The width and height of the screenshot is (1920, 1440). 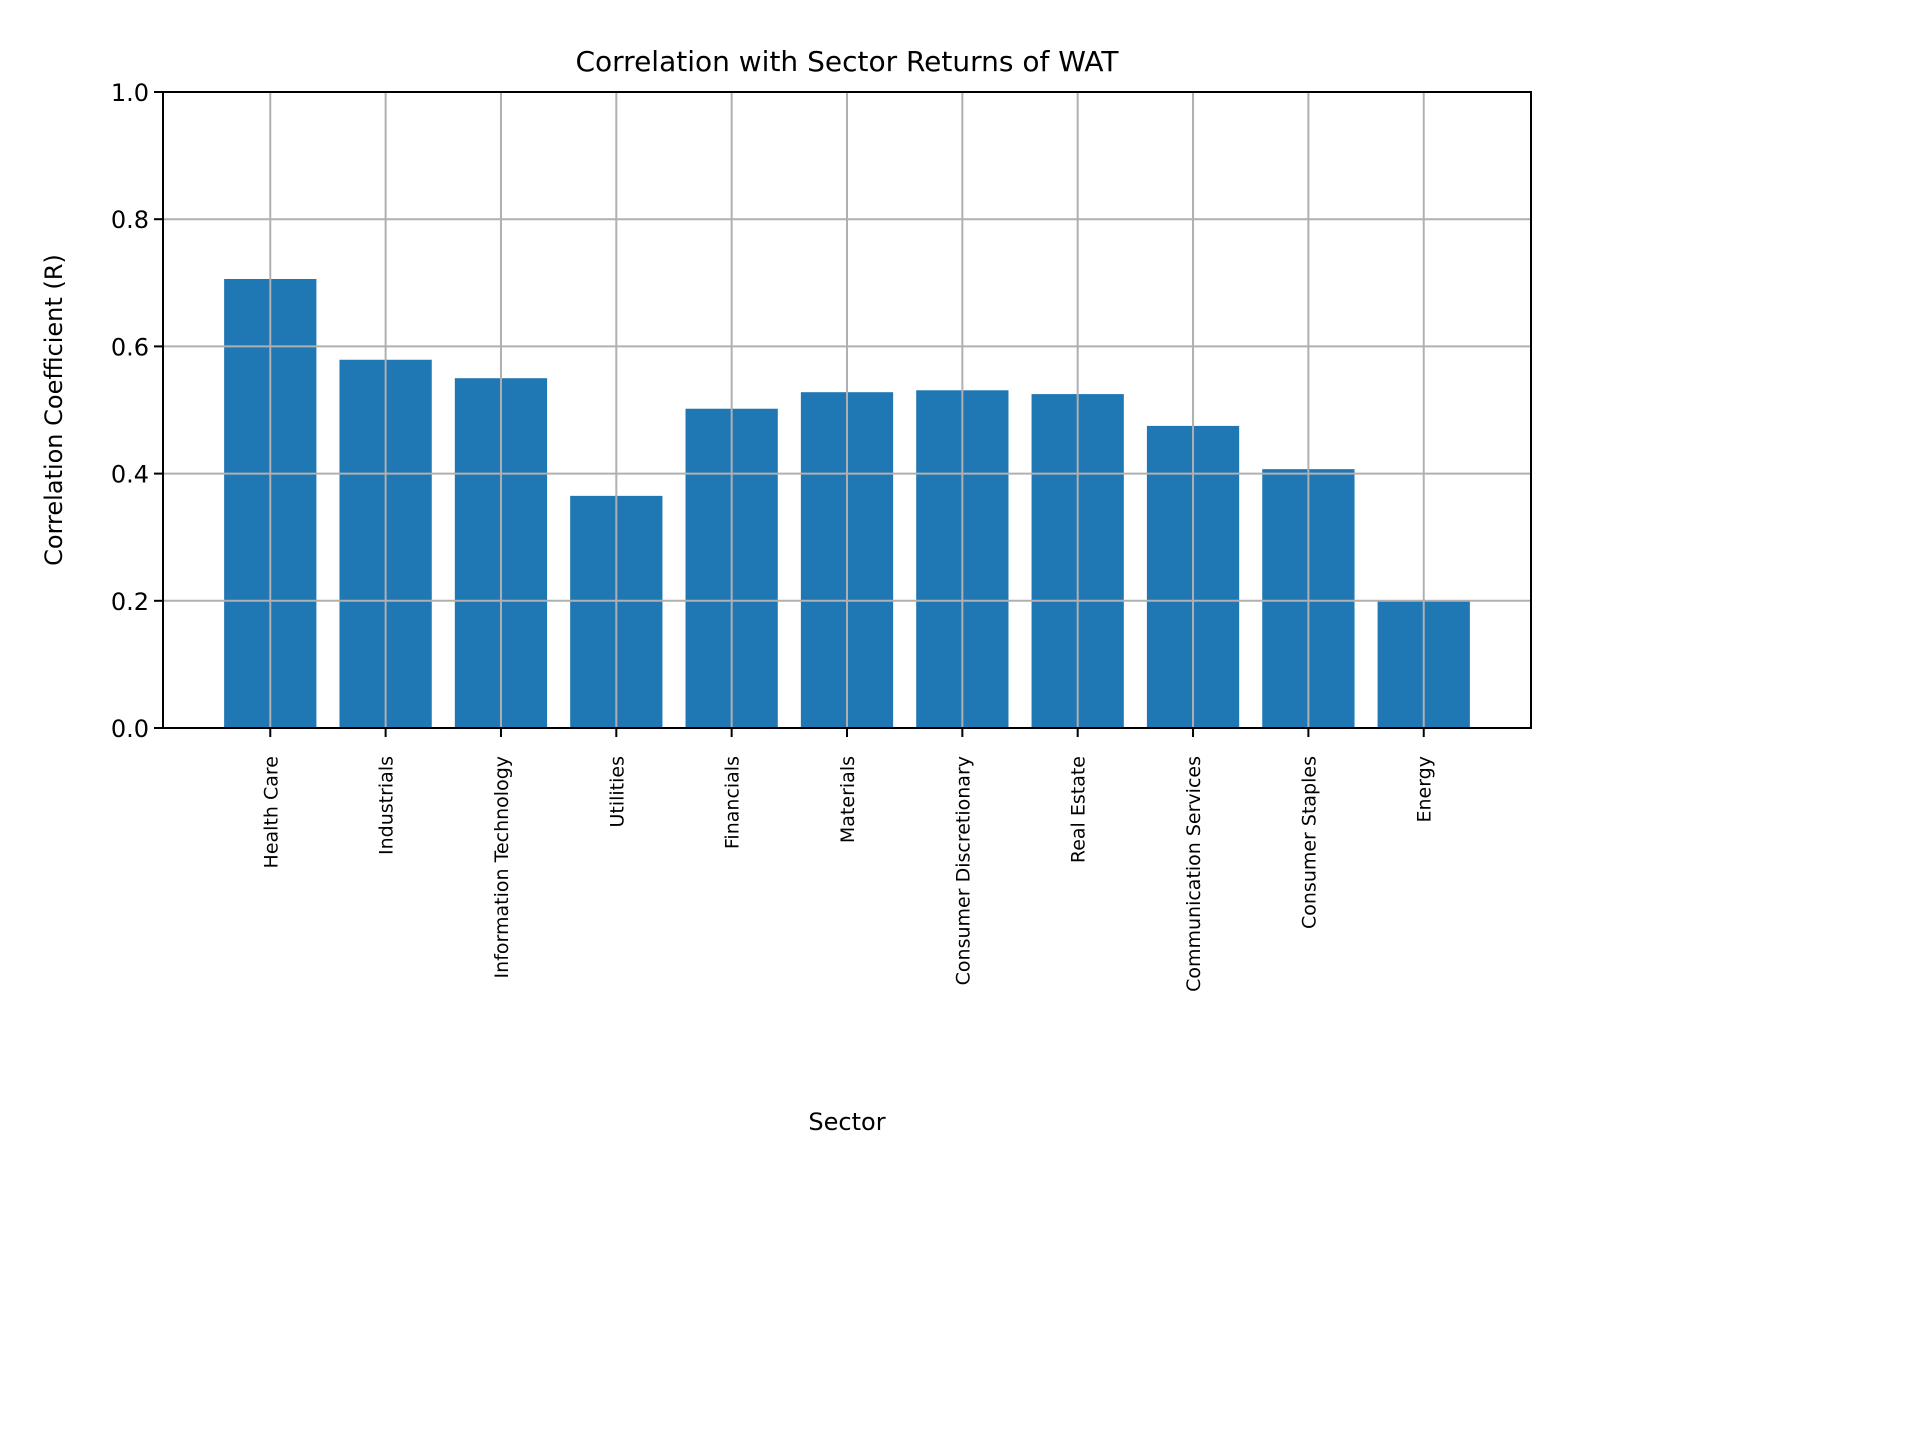 I want to click on x-tick-label: Financials, so click(x=733, y=802).